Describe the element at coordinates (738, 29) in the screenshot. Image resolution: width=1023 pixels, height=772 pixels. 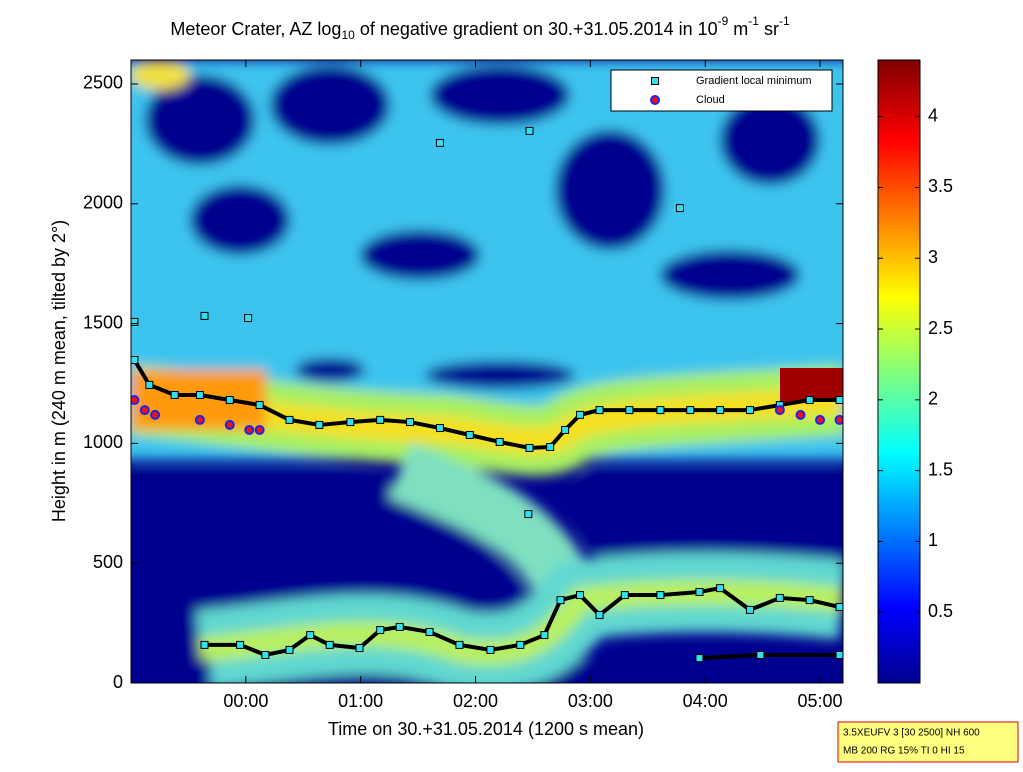
I see `title-part: m` at that location.